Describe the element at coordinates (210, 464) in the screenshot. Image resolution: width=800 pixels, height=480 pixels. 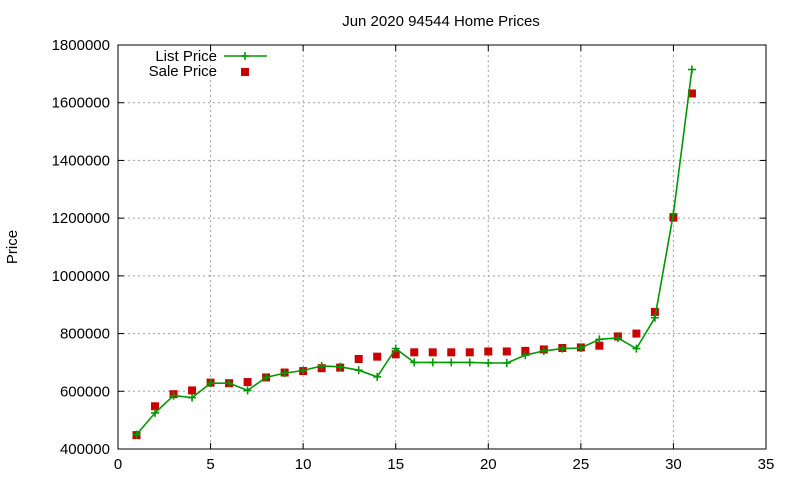
I see `x-tick-label: 5` at that location.